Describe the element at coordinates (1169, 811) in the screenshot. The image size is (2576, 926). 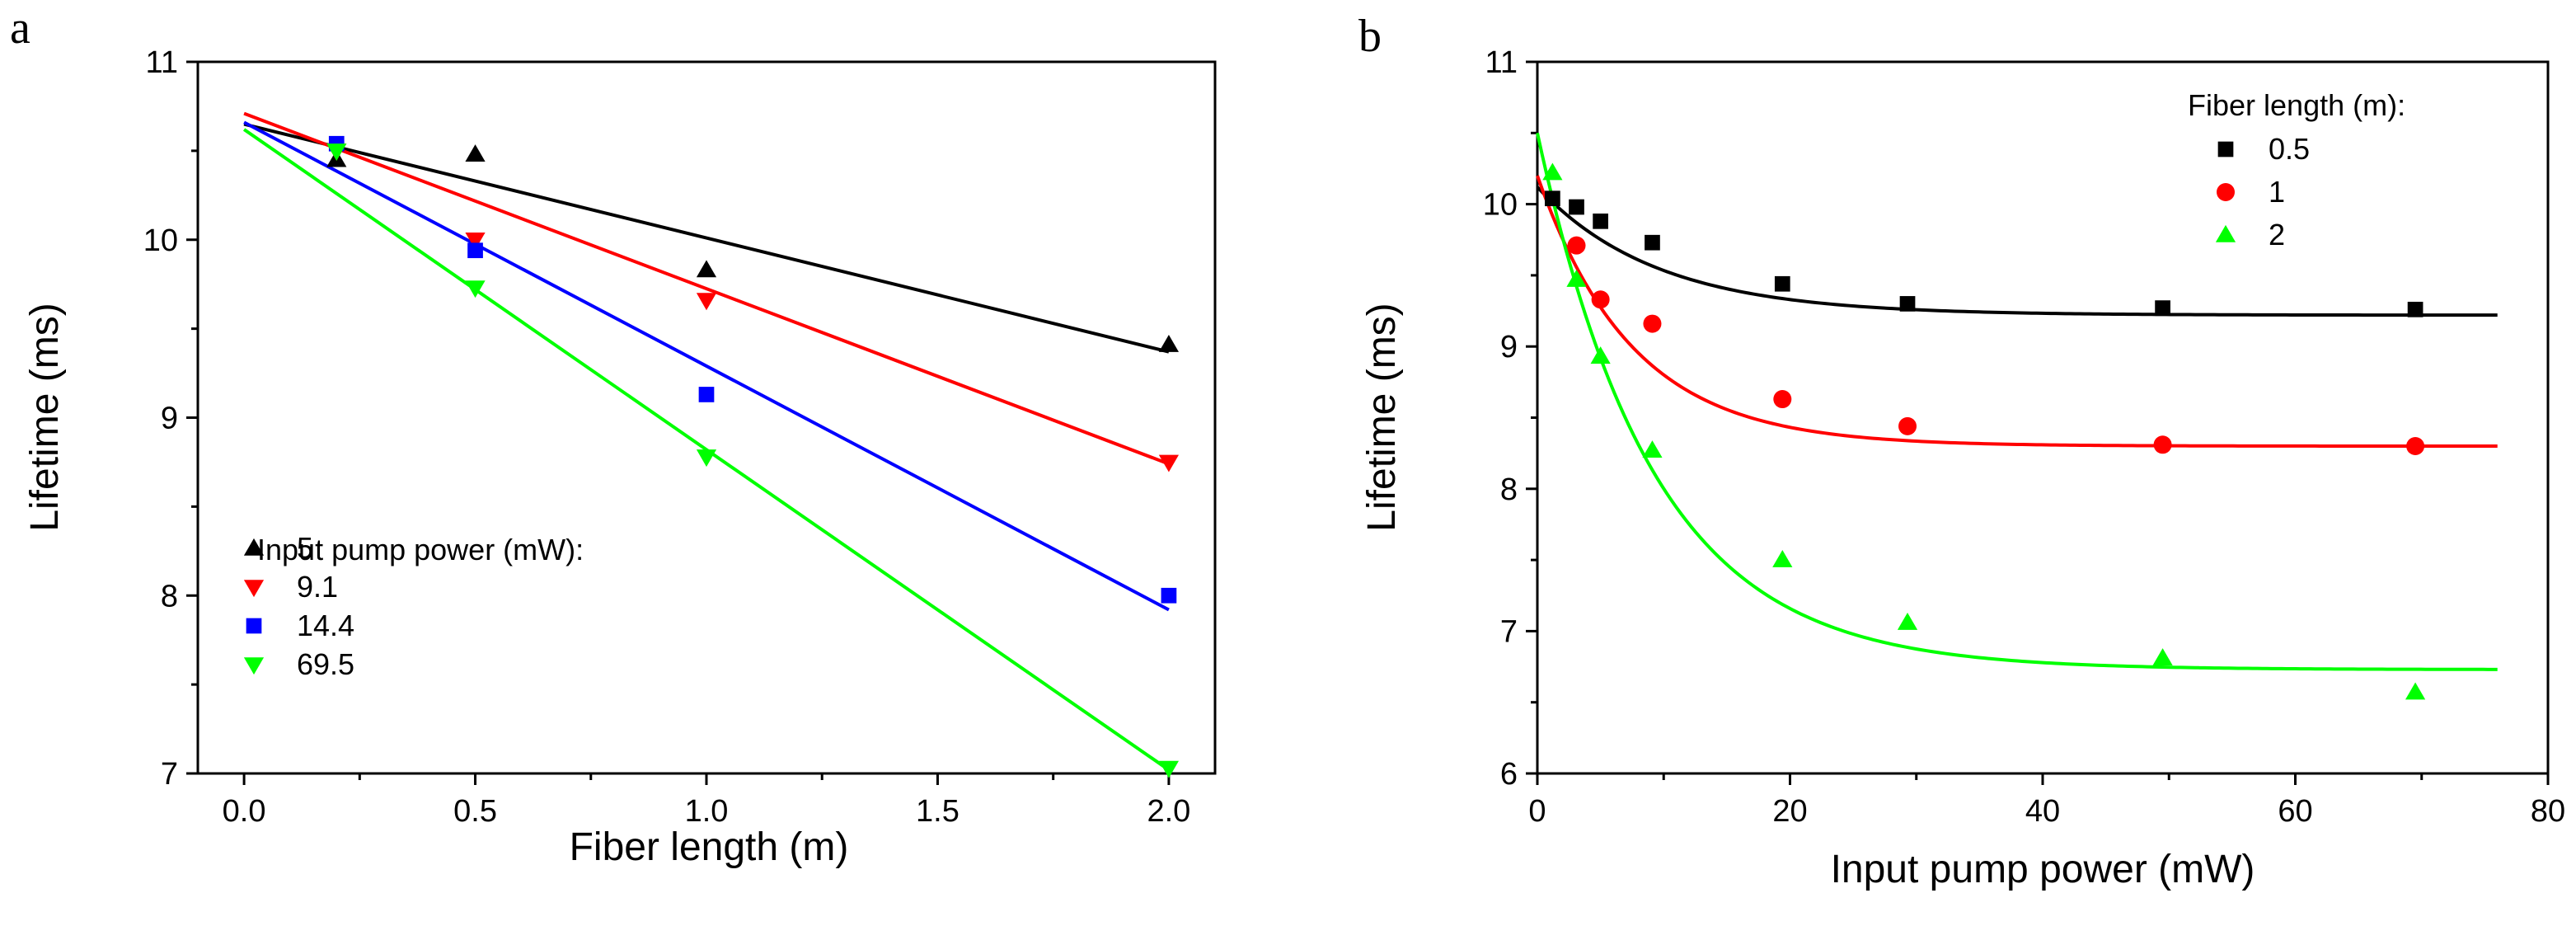
I see `panel-a-x-tick-label: 2.0` at that location.